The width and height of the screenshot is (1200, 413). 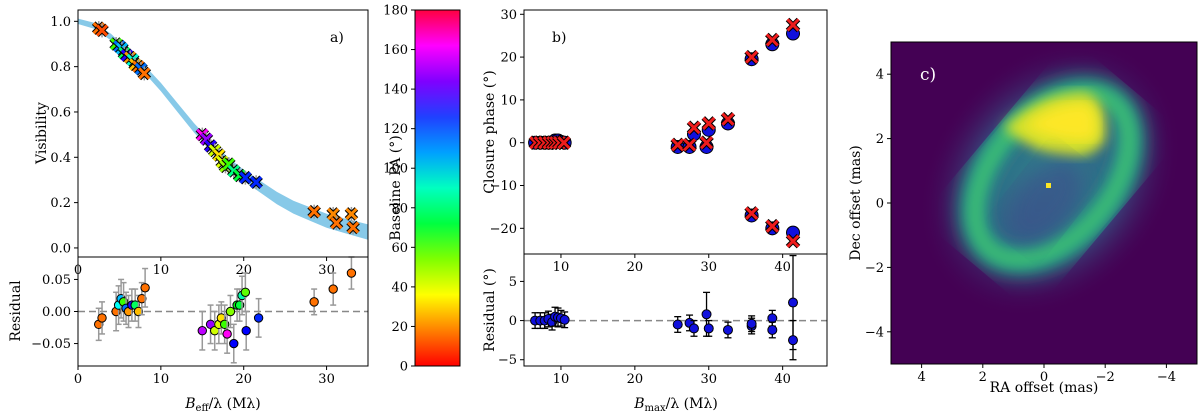 I want to click on colorbar-tick-label: 180, so click(x=395, y=11).